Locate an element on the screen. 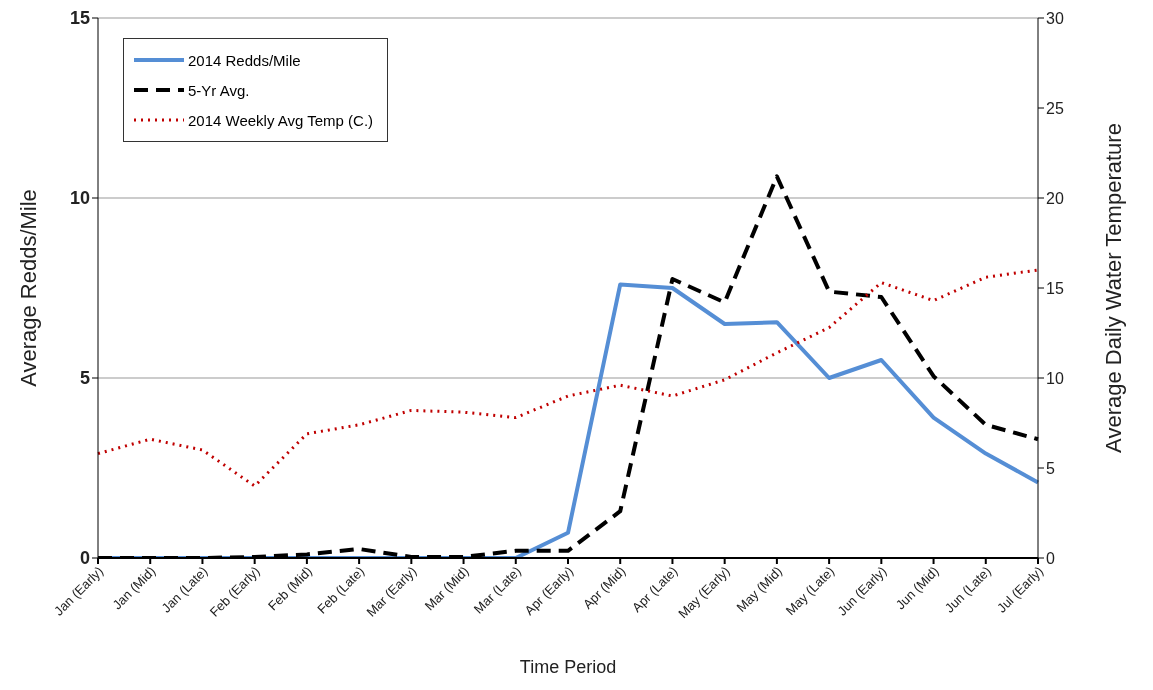 Image resolution: width=1153 pixels, height=690 pixels. x-axis-title: Time Period is located at coordinates (568, 667).